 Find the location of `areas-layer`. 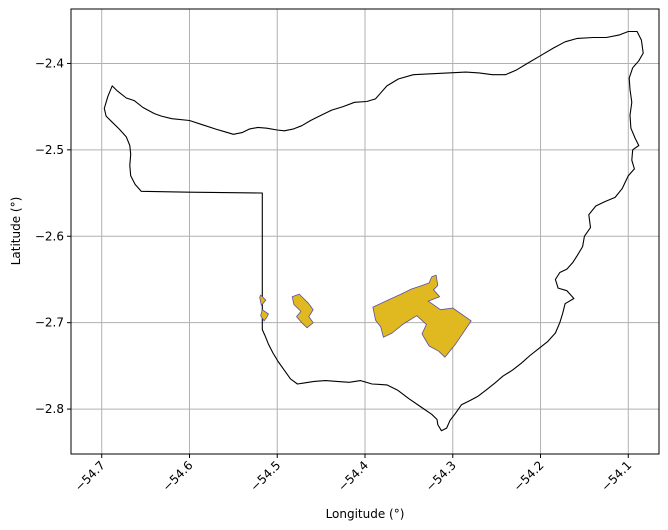

areas-layer is located at coordinates (365, 316).